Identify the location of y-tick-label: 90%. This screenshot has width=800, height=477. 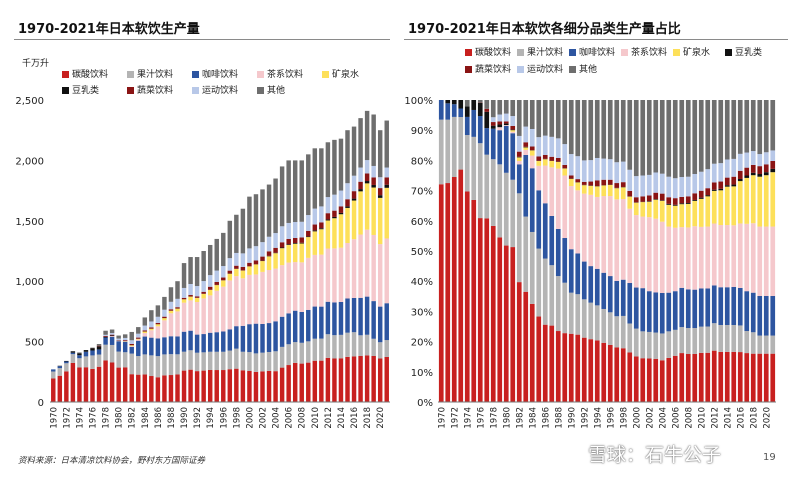
(422, 131).